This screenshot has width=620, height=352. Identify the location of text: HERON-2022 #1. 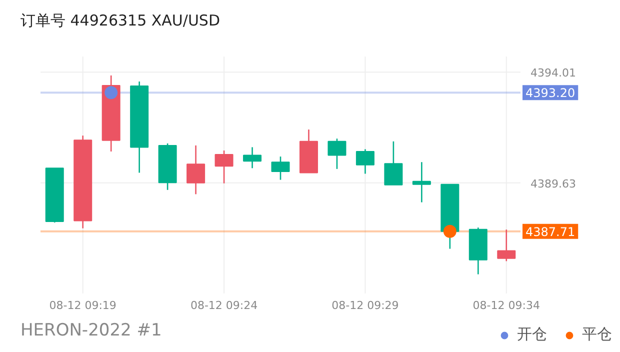
(91, 330).